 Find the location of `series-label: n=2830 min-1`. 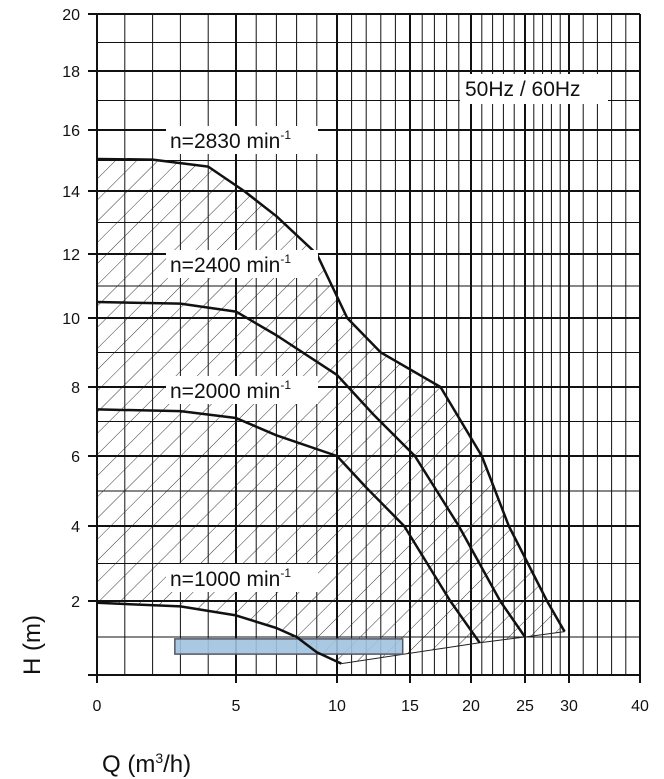

series-label: n=2830 min-1 is located at coordinates (230, 140).